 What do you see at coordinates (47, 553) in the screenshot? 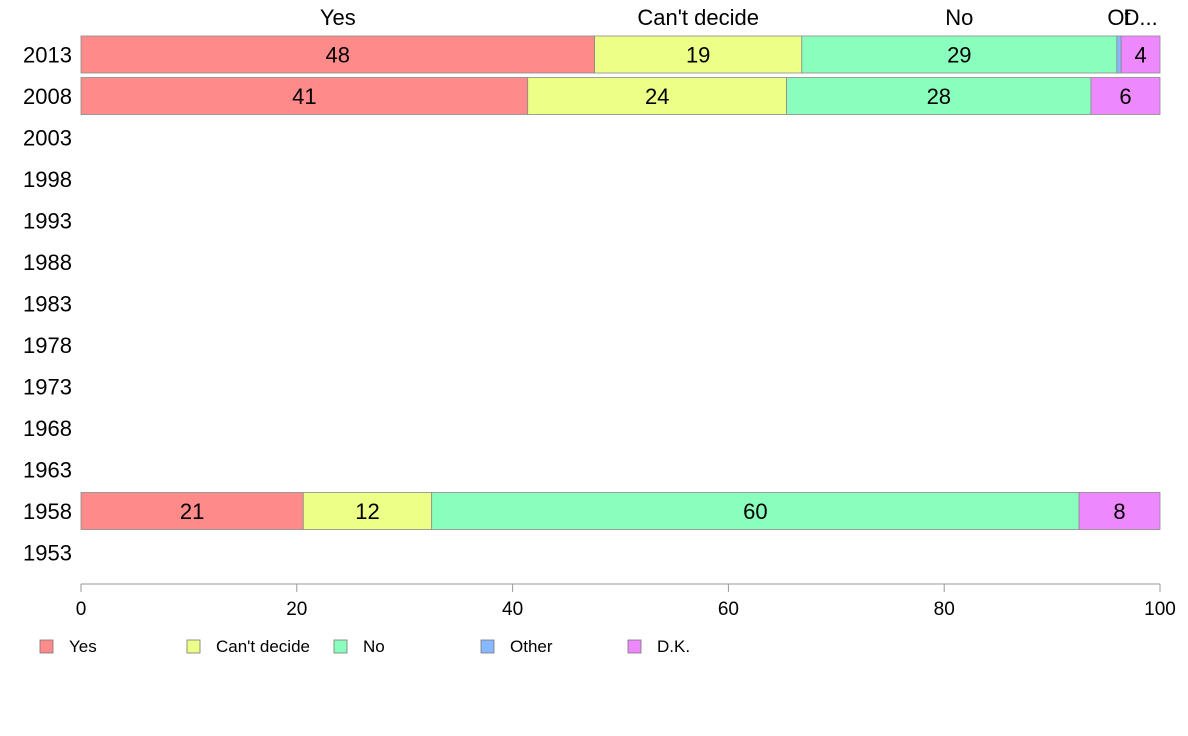
I see `year-label-1953: 1953` at bounding box center [47, 553].